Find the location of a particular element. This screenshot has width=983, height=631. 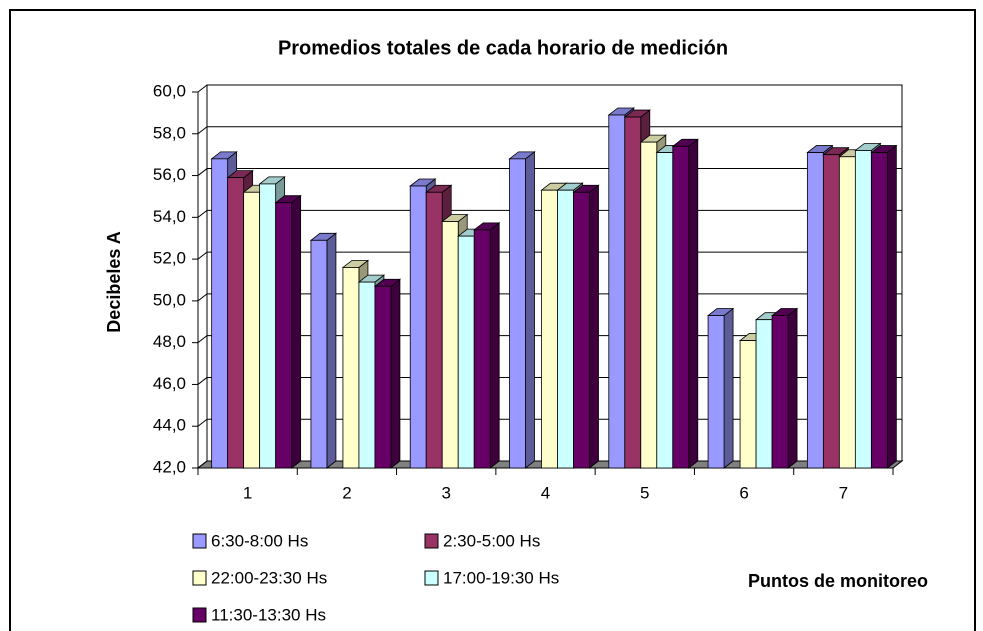

y-tick-label: 58,0 is located at coordinates (169, 132).